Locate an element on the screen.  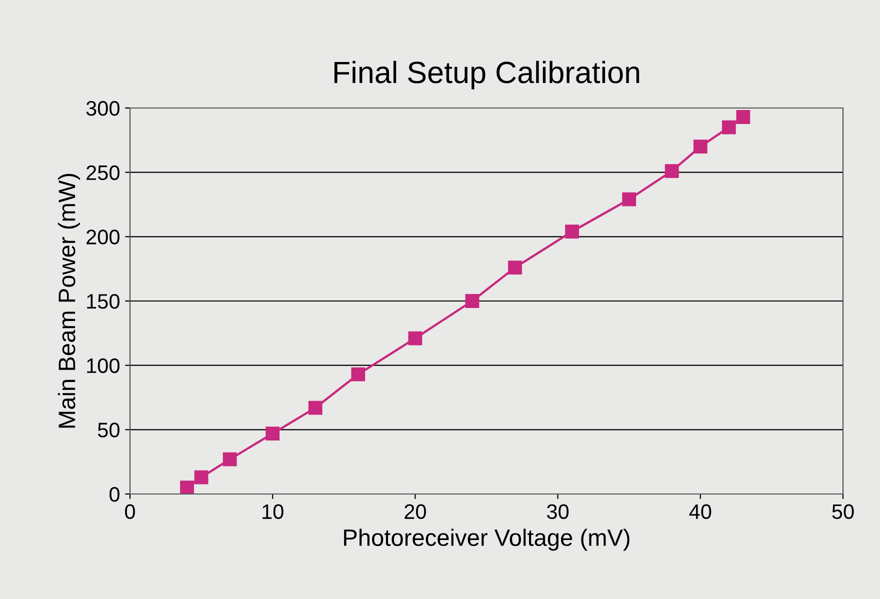
x-axis-title: Photoreceiver Voltage (mV) is located at coordinates (487, 539).